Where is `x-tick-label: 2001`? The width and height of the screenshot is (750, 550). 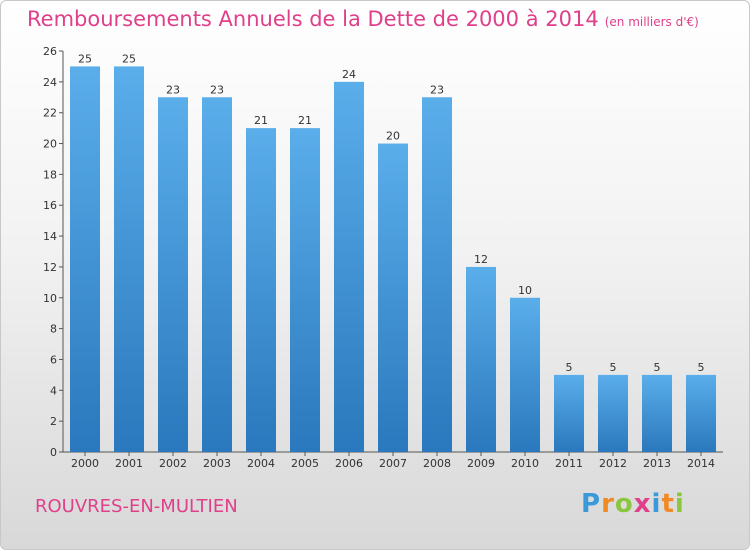
x-tick-label: 2001 is located at coordinates (129, 463).